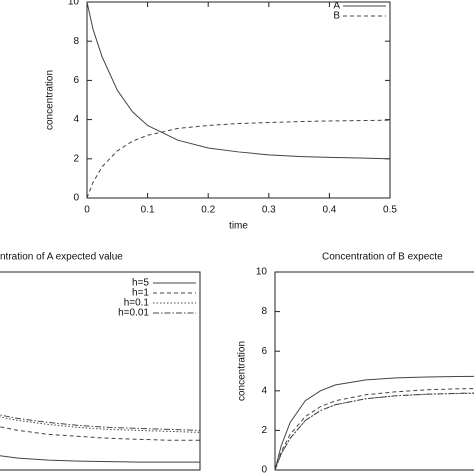 The width and height of the screenshot is (474, 474). Describe the element at coordinates (87, 210) in the screenshot. I see `x-tick-label: 0` at that location.